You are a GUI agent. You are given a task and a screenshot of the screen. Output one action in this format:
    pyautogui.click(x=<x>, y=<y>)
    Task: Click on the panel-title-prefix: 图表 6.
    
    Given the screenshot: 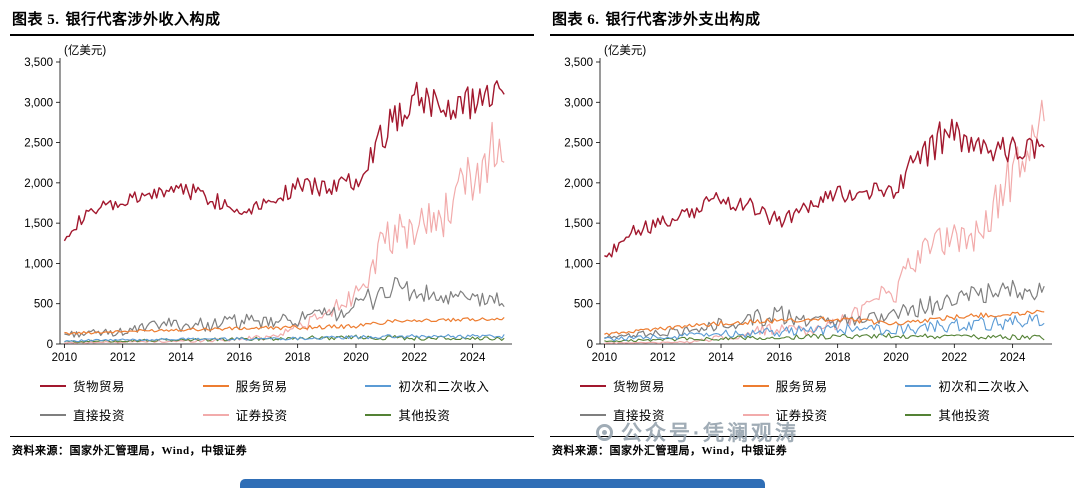 What is the action you would take?
    pyautogui.click(x=576, y=20)
    